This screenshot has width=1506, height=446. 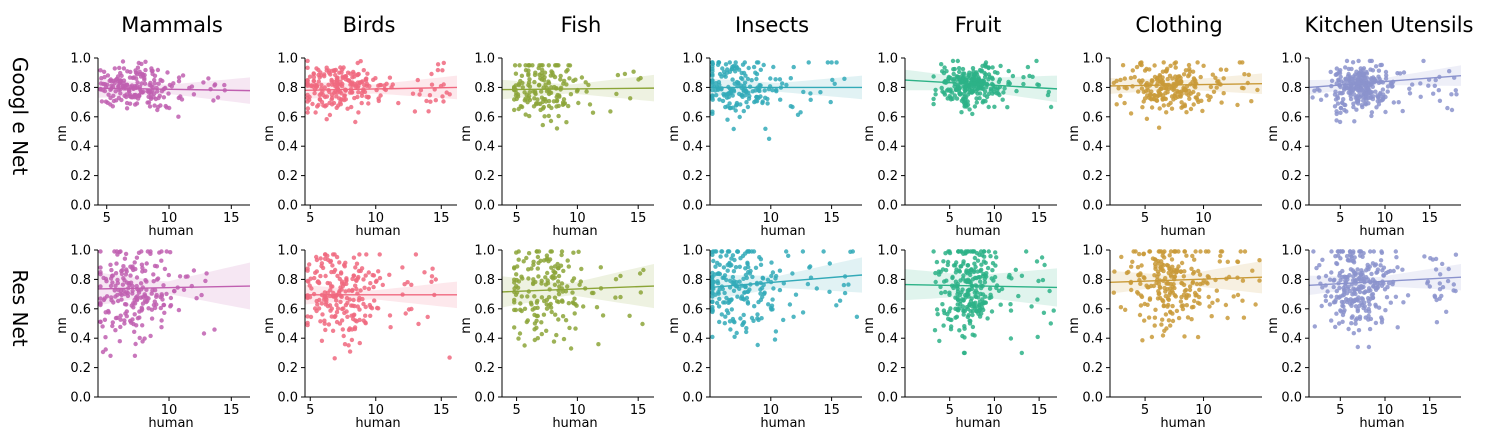 I want to click on y-tick-label: 0.4, so click(x=887, y=339).